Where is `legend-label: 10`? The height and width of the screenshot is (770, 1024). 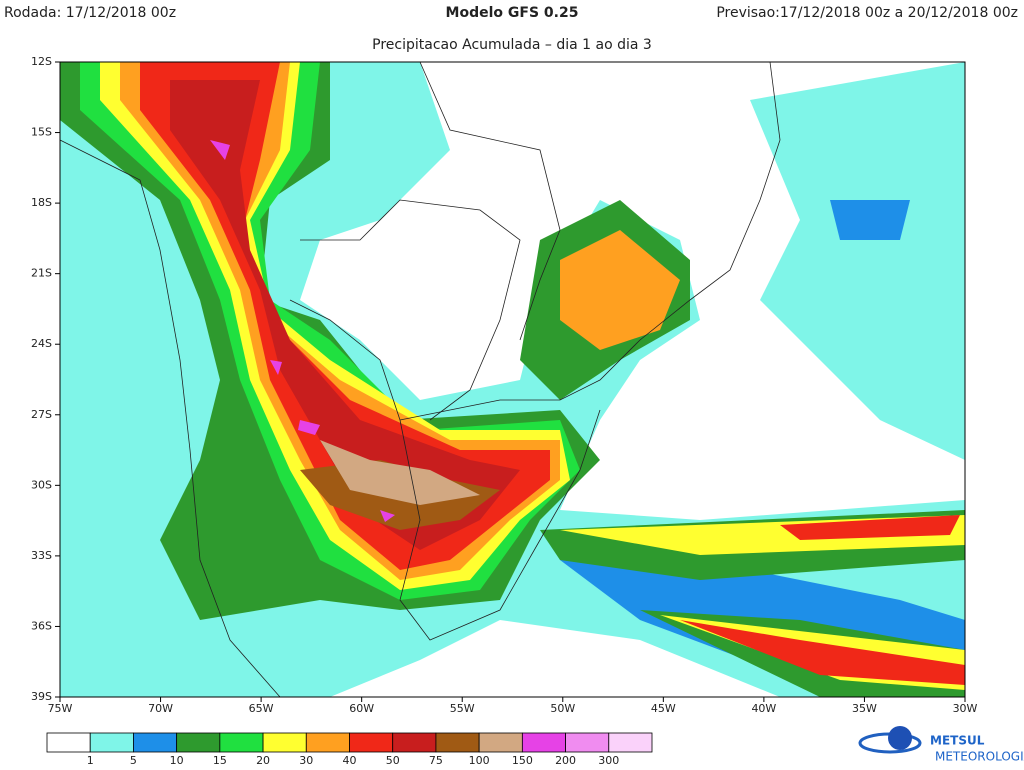
legend-label: 10 is located at coordinates (177, 760).